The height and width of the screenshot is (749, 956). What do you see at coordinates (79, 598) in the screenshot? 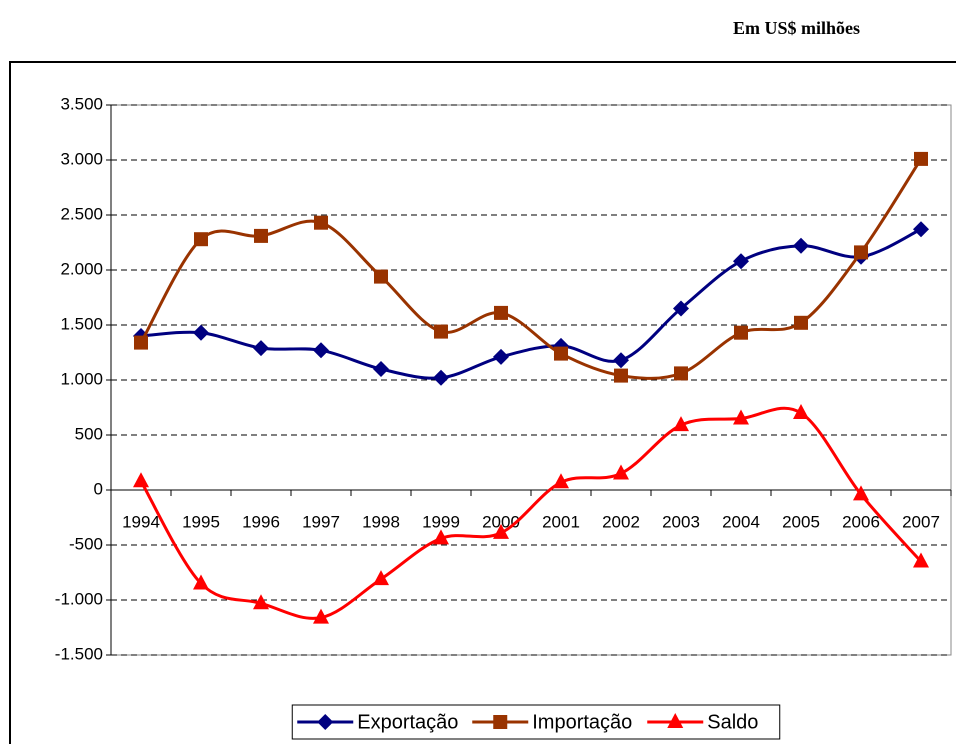
I see `y-tick-label: -1.000` at bounding box center [79, 598].